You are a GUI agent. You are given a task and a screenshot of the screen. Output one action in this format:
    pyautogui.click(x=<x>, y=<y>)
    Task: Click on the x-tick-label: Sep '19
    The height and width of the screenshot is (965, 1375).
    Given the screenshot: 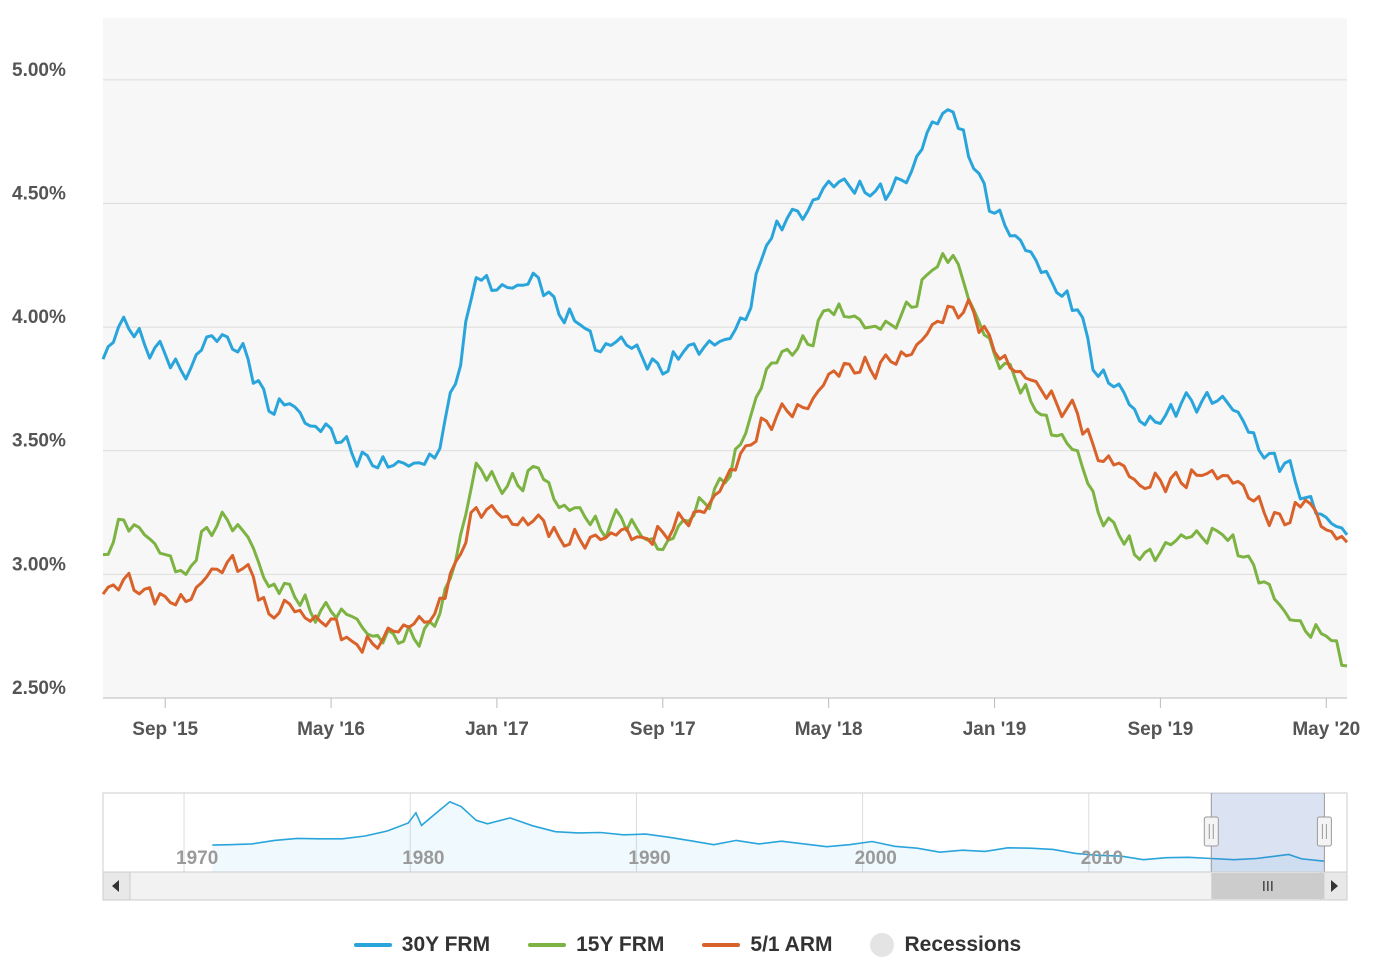 What is the action you would take?
    pyautogui.click(x=1161, y=729)
    